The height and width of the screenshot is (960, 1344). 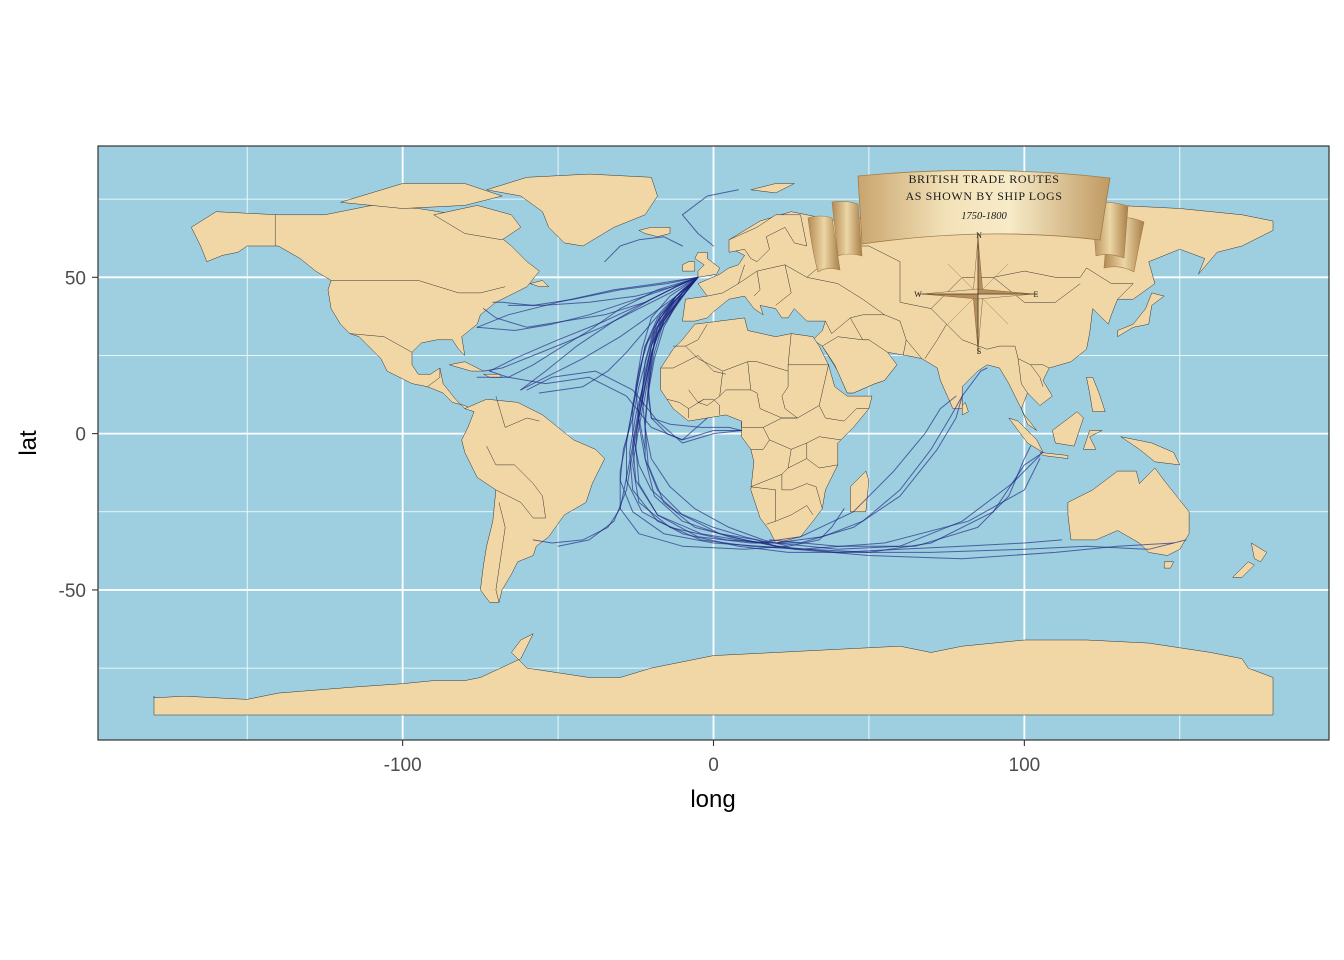 I want to click on x-axis-ticks: -100 0 100, so click(x=712, y=758).